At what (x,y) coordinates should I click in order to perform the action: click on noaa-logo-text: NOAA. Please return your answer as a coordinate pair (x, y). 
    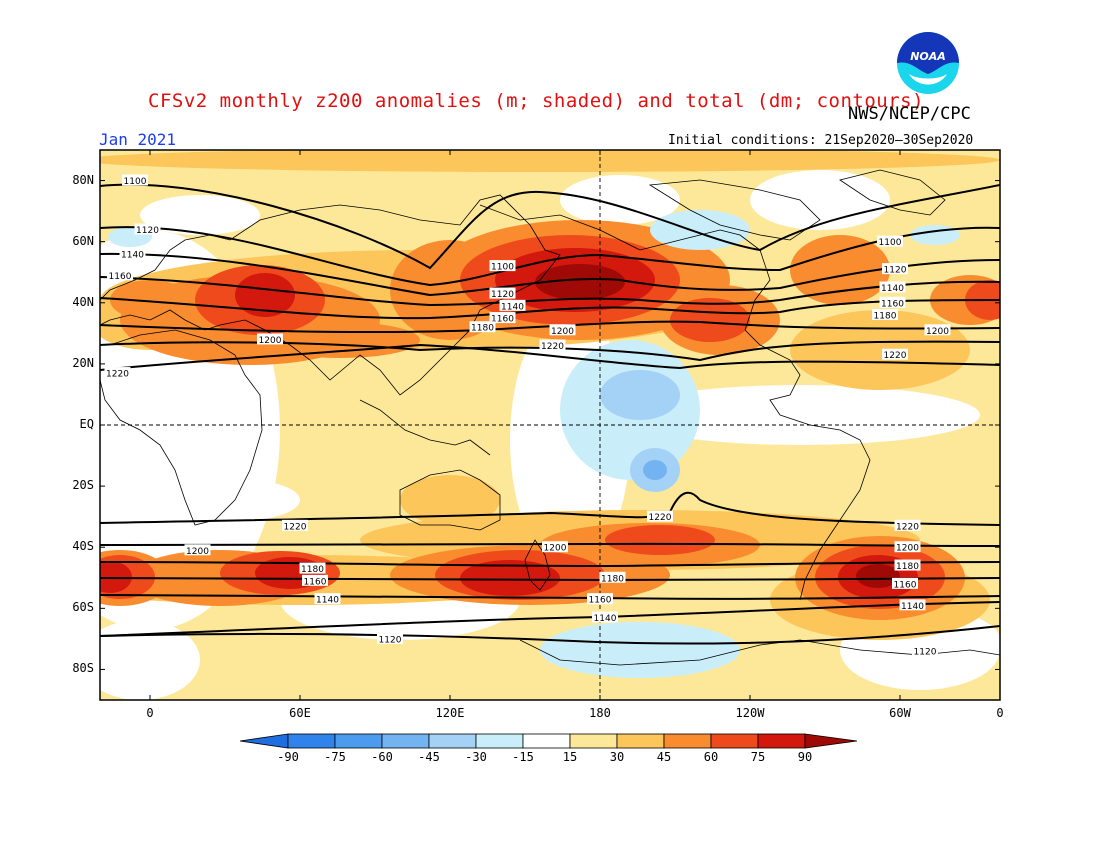
    Looking at the image, I should click on (928, 56).